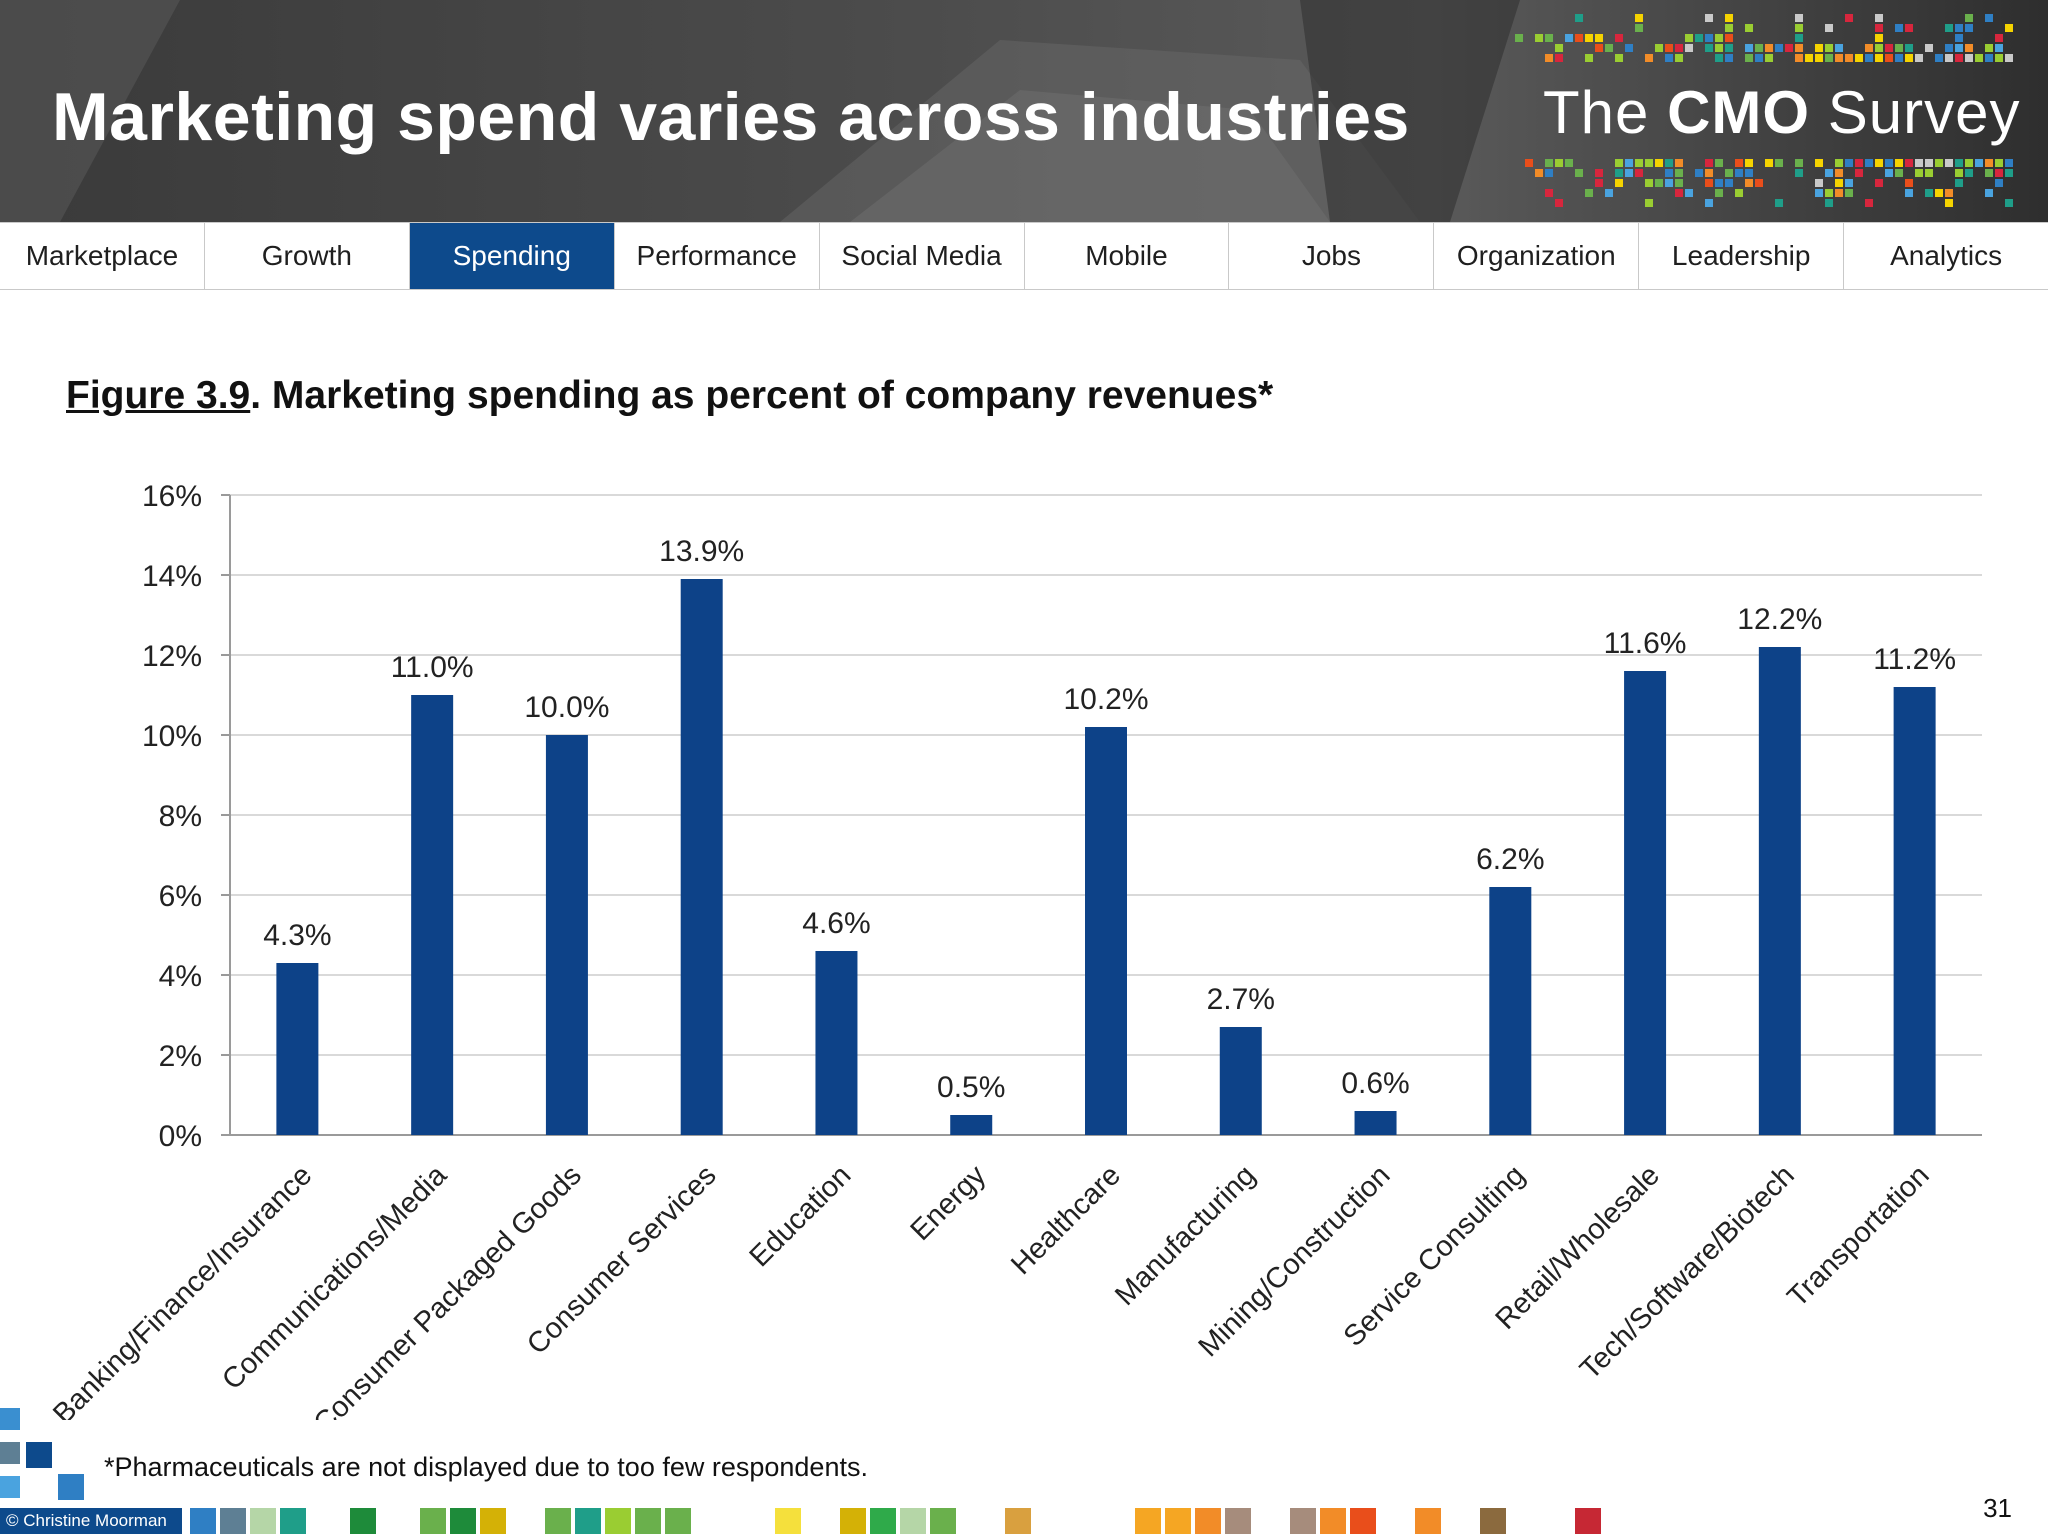 Image resolution: width=2048 pixels, height=1536 pixels. I want to click on logo-bold: CMO, so click(1739, 112).